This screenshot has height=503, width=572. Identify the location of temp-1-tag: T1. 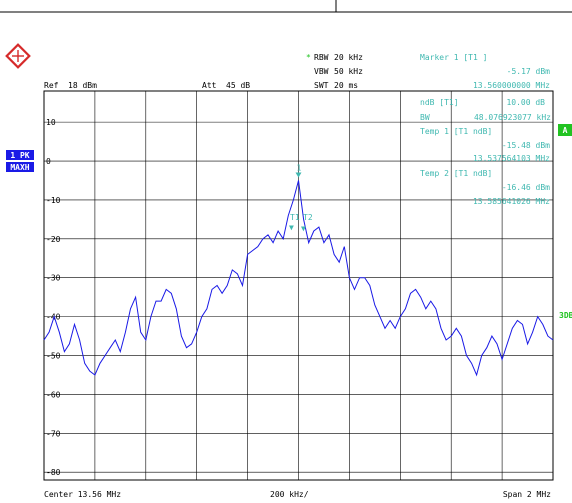
(295, 217).